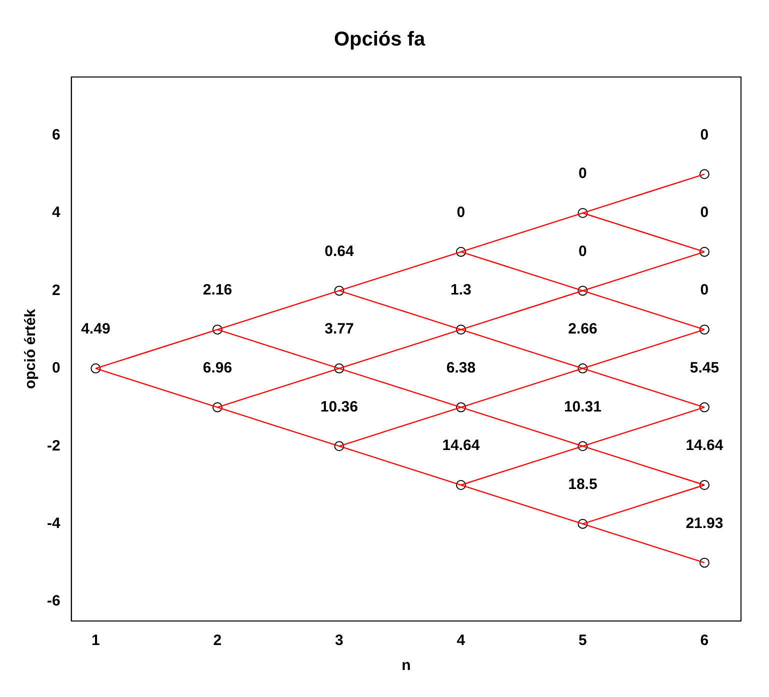 The height and width of the screenshot is (697, 769). I want to click on annotation: 2.16, so click(217, 290).